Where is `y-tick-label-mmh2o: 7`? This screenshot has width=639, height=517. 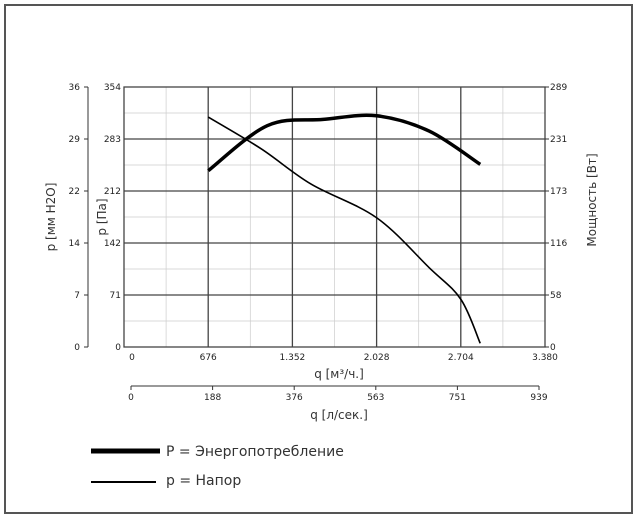
y-tick-label-mmh2o: 7 is located at coordinates (77, 296).